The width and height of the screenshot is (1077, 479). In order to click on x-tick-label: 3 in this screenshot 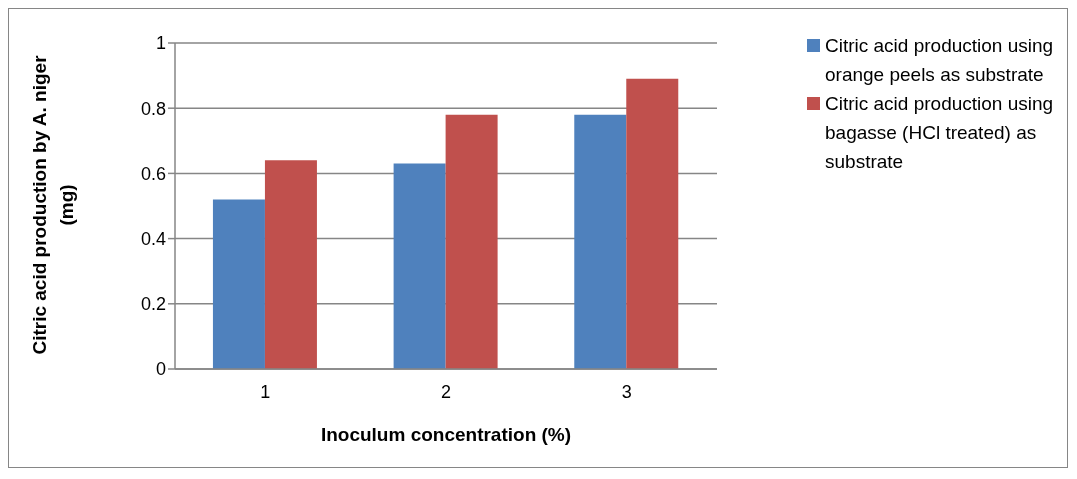, I will do `click(626, 391)`.